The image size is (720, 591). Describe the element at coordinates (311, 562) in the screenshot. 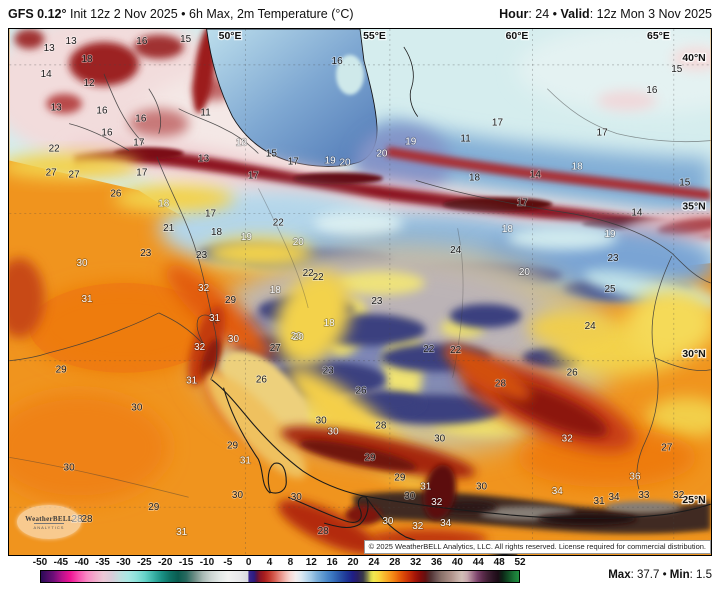

I see `colorbar-tick: 12` at that location.